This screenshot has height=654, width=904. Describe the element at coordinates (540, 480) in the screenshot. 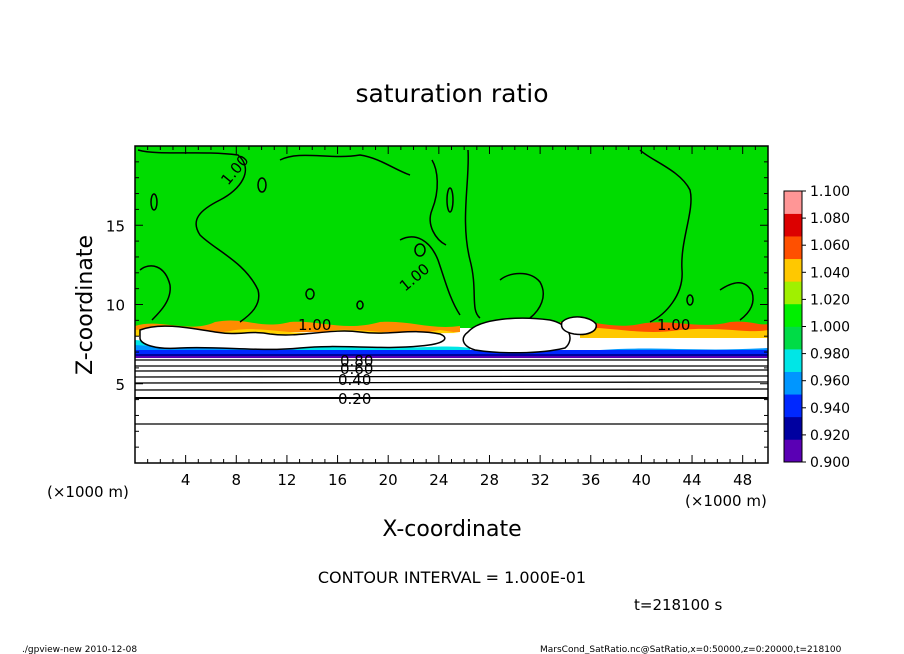

I see `x-tick-label: 32` at that location.